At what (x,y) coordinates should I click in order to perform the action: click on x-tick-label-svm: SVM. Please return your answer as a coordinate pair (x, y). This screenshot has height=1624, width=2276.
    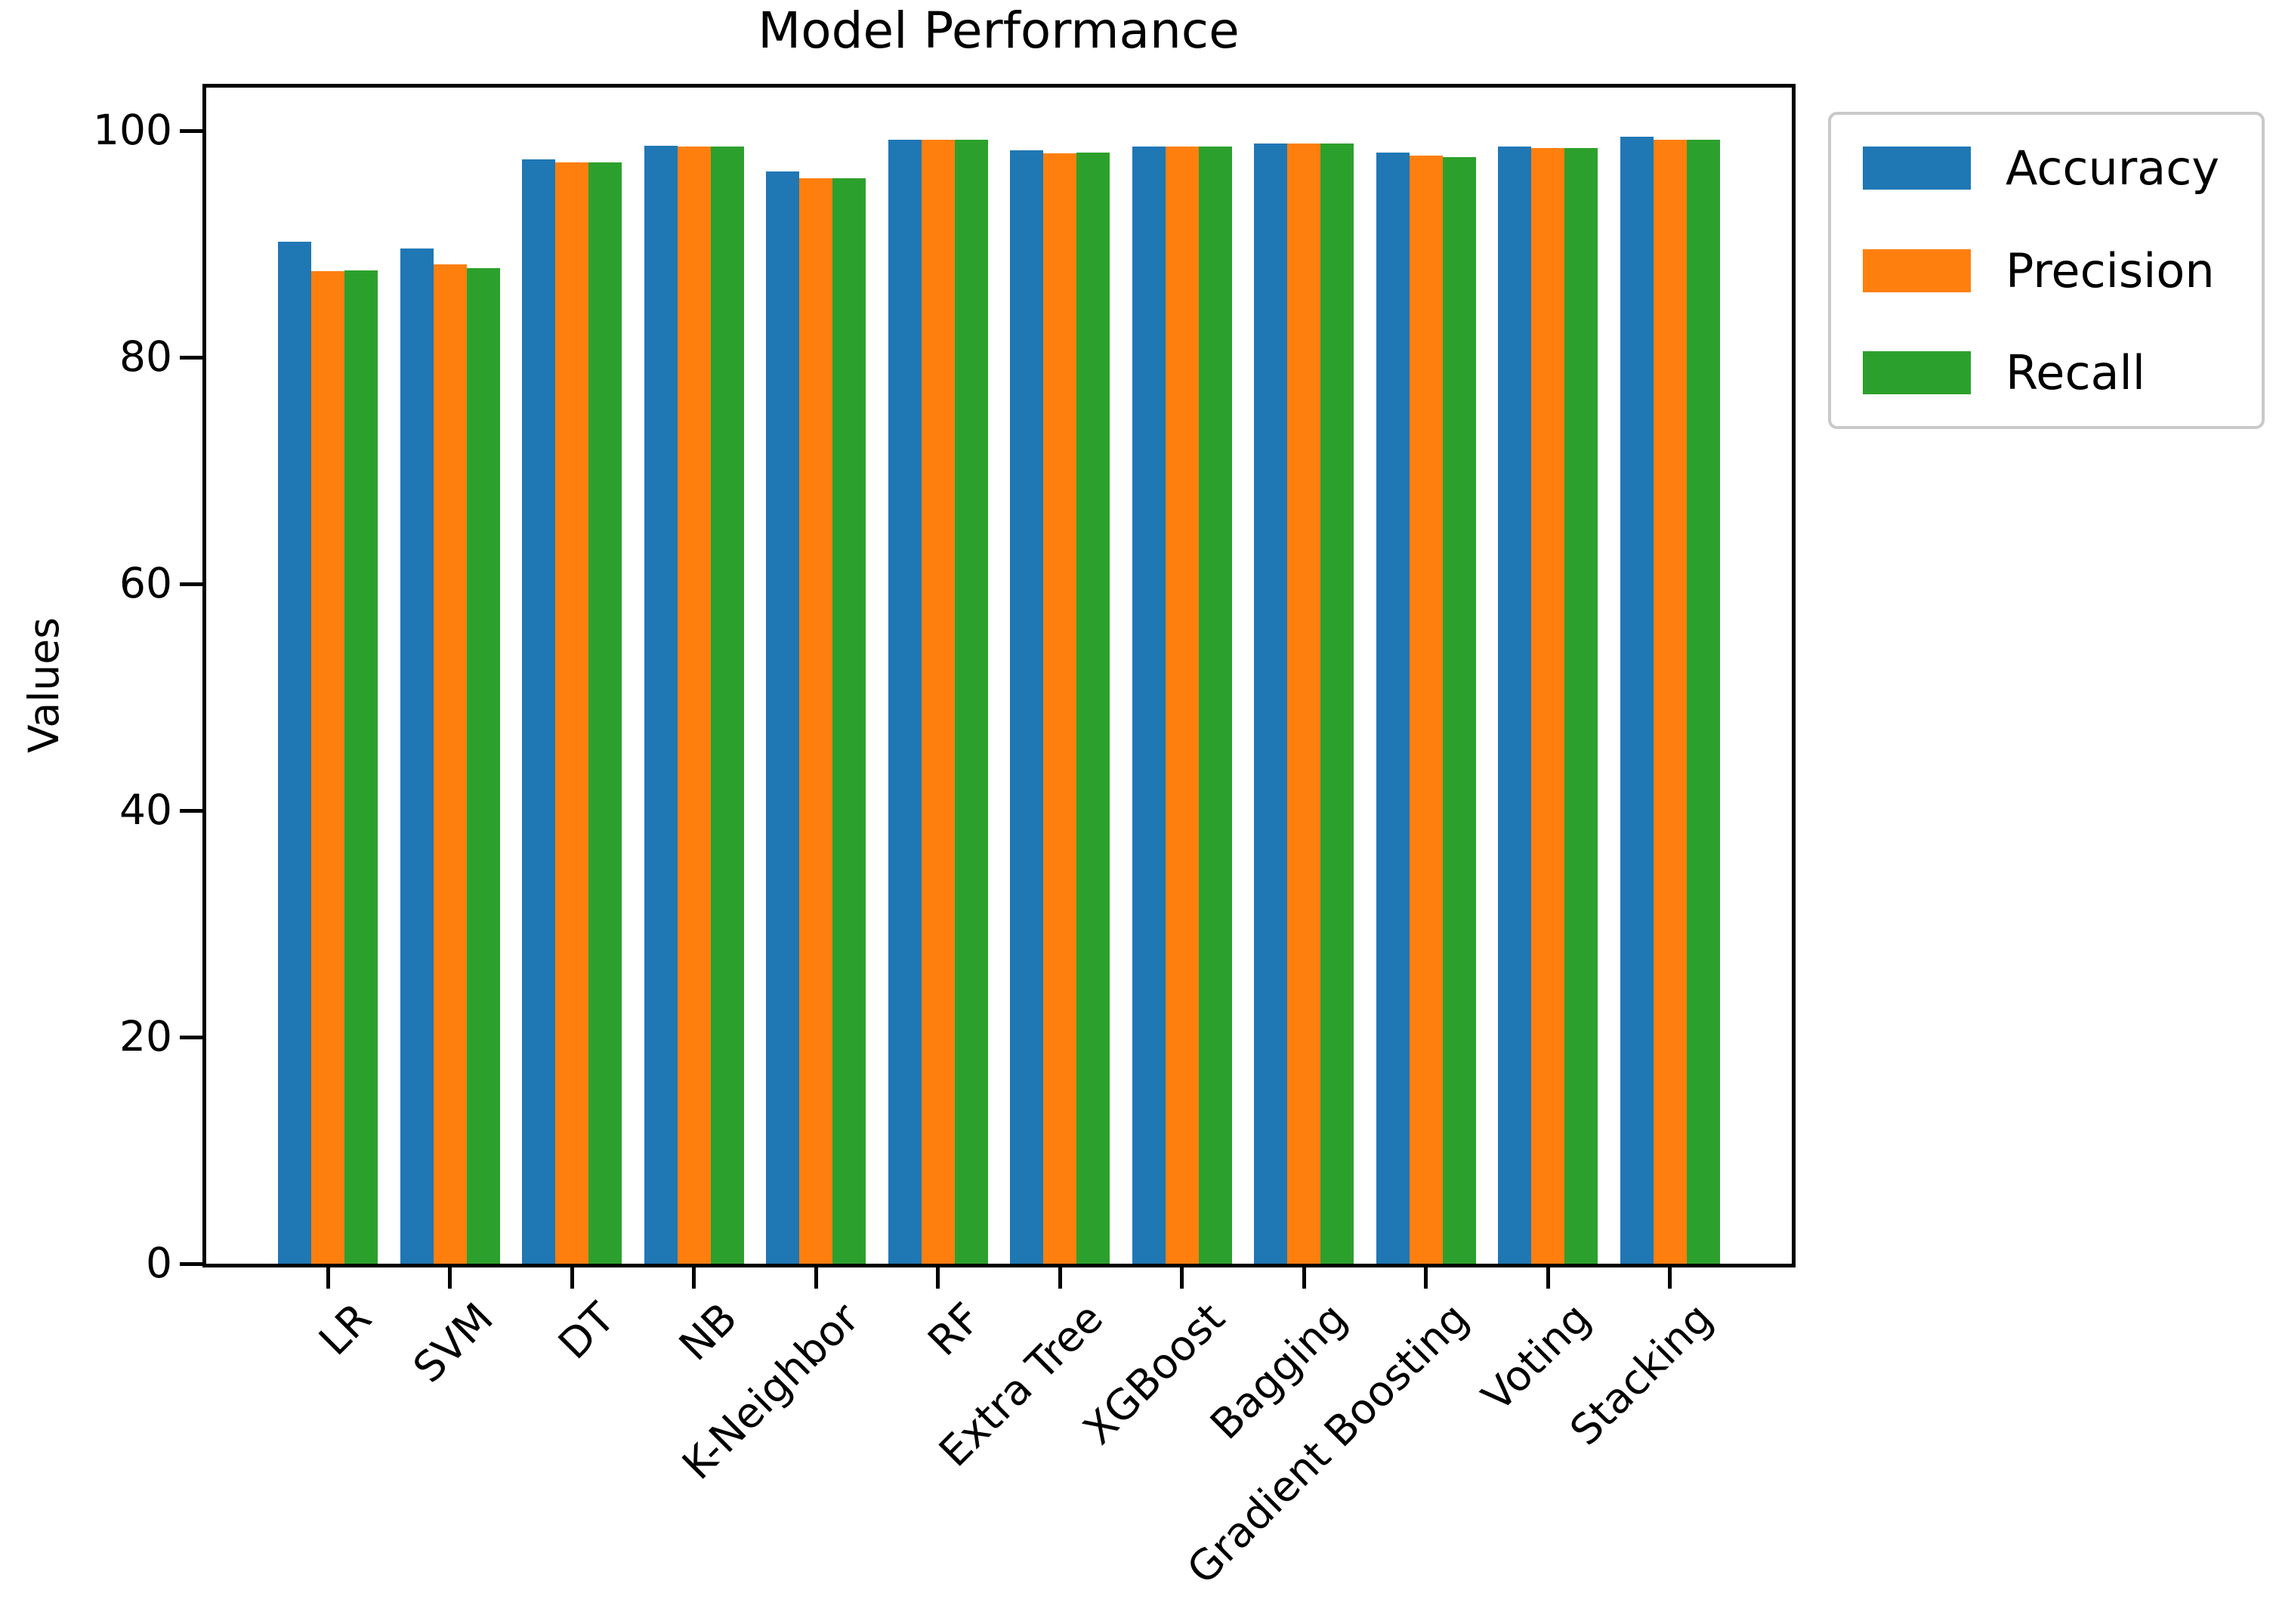
    Looking at the image, I should click on (452, 1342).